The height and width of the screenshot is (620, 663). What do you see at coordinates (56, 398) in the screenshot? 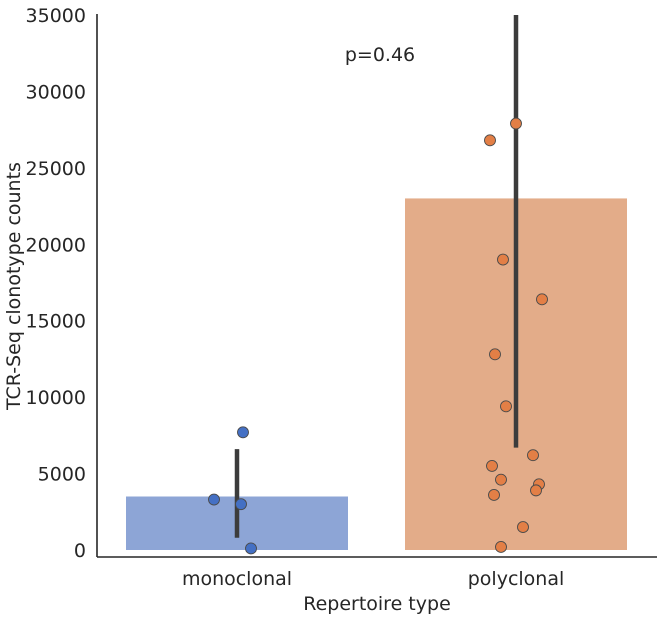
I see `y-tick-label: 10000` at bounding box center [56, 398].